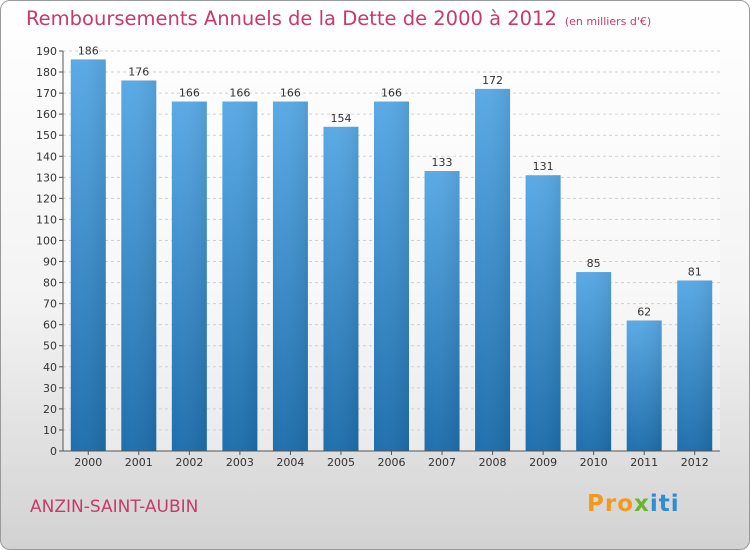 This screenshot has width=750, height=550. What do you see at coordinates (492, 80) in the screenshot?
I see `bar-value-label: 172` at bounding box center [492, 80].